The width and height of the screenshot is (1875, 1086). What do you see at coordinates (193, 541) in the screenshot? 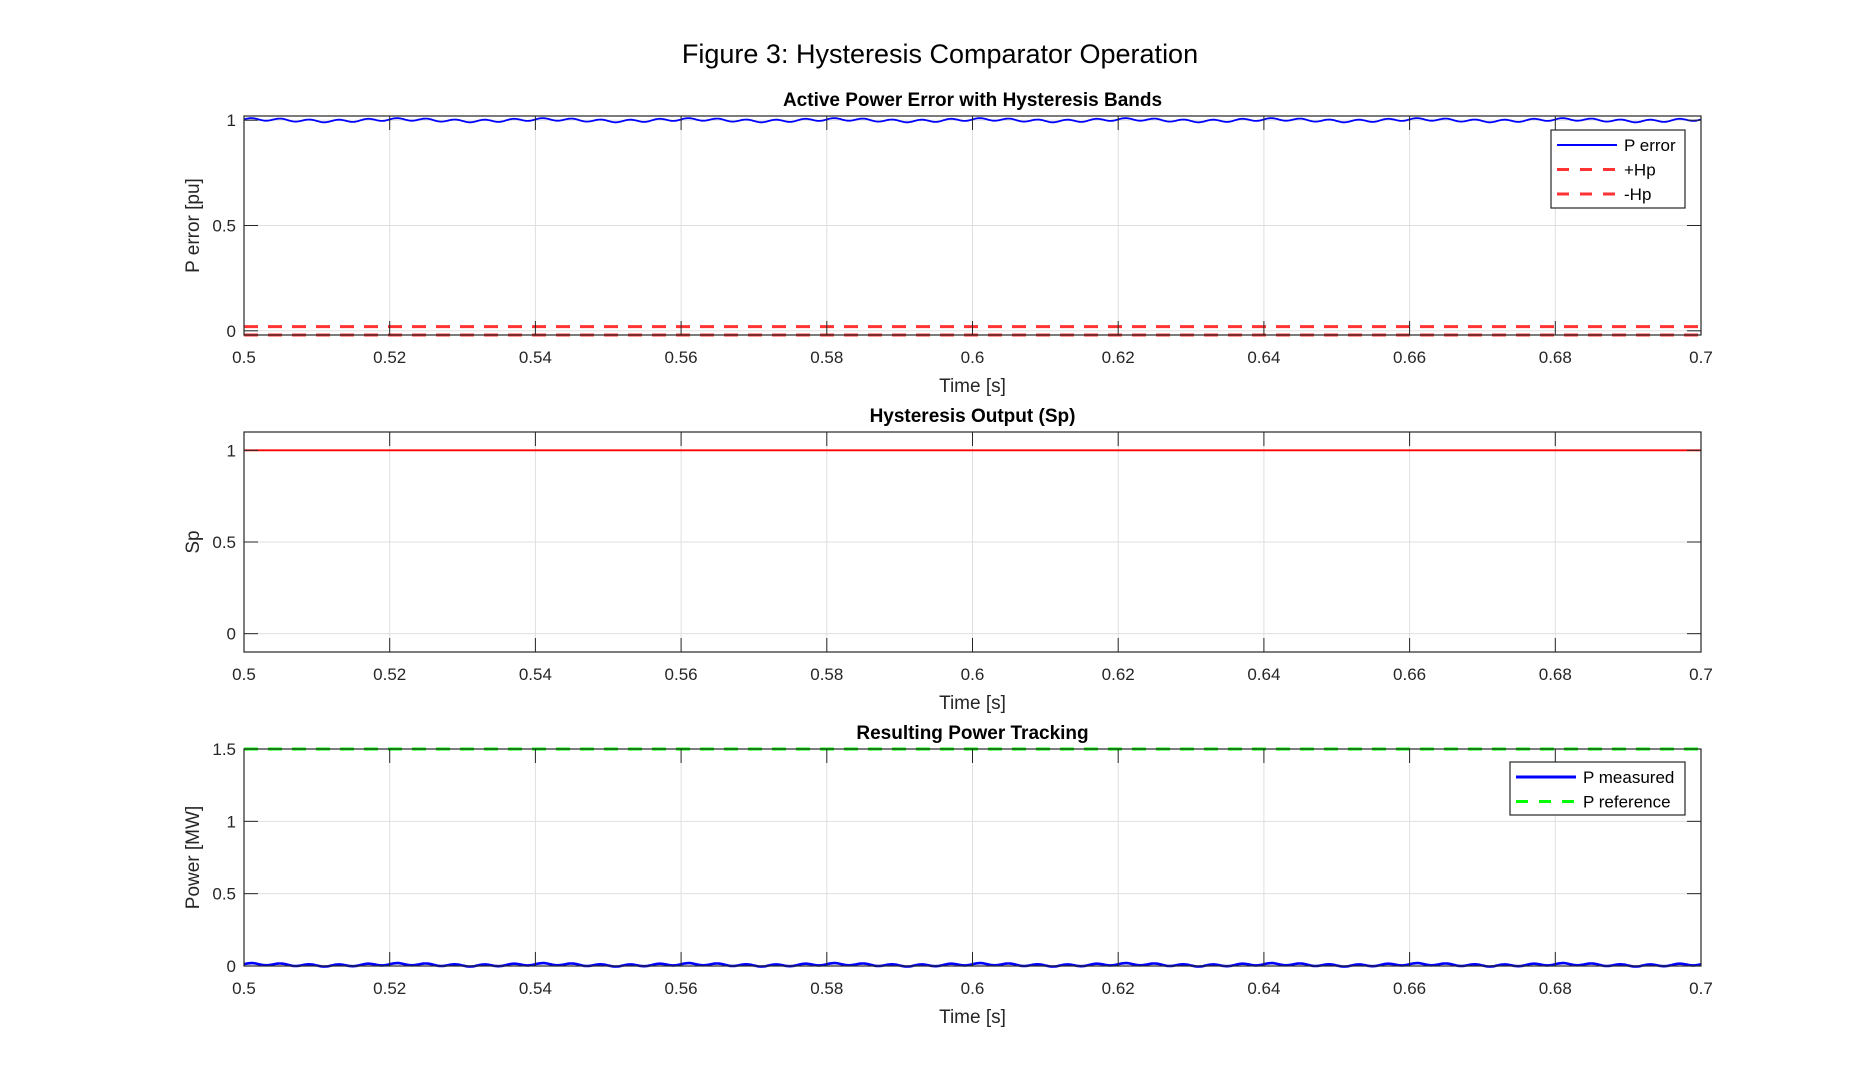
I see `y-axis-label: Sp` at bounding box center [193, 541].